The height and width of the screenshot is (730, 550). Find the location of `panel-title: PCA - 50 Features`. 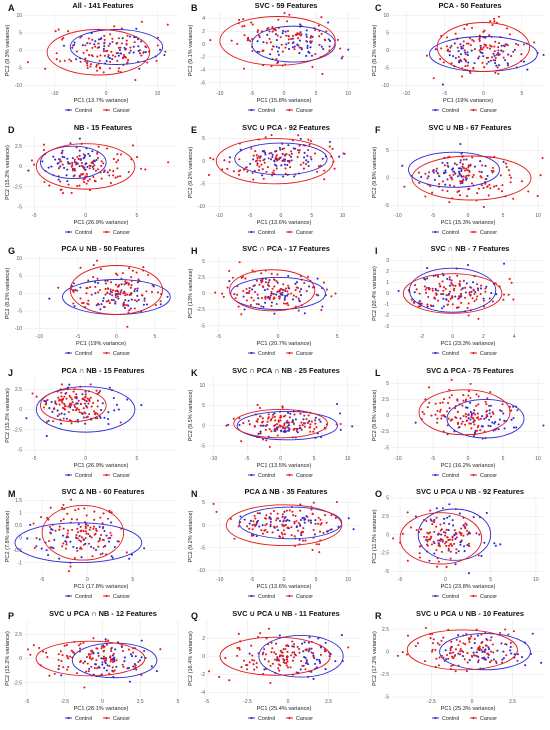

panel-title: PCA - 50 Features is located at coordinates (469, 5).